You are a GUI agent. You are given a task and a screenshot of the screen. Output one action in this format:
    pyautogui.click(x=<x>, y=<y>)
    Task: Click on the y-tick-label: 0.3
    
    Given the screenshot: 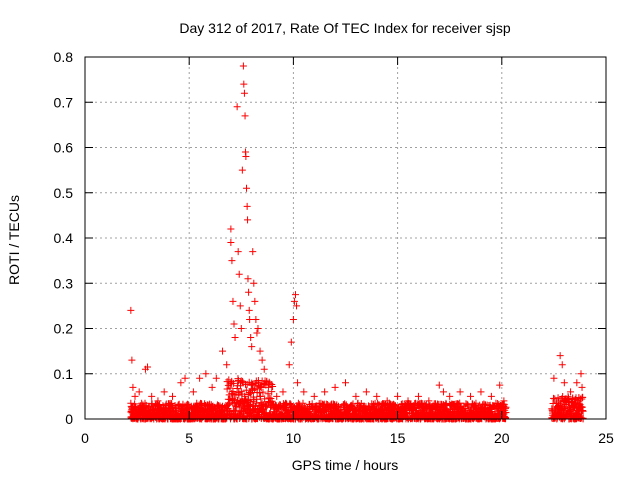 What is the action you would take?
    pyautogui.click(x=64, y=283)
    